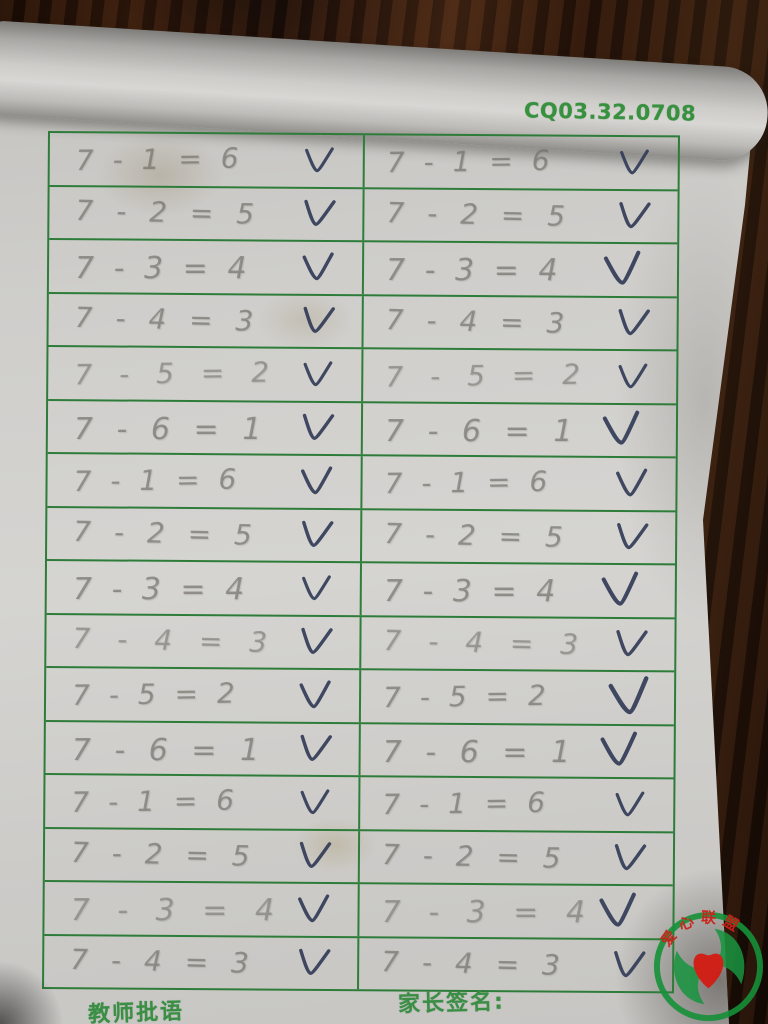 The image size is (768, 1024). I want to click on teacher-comment-label: 教师批语, so click(136, 1011).